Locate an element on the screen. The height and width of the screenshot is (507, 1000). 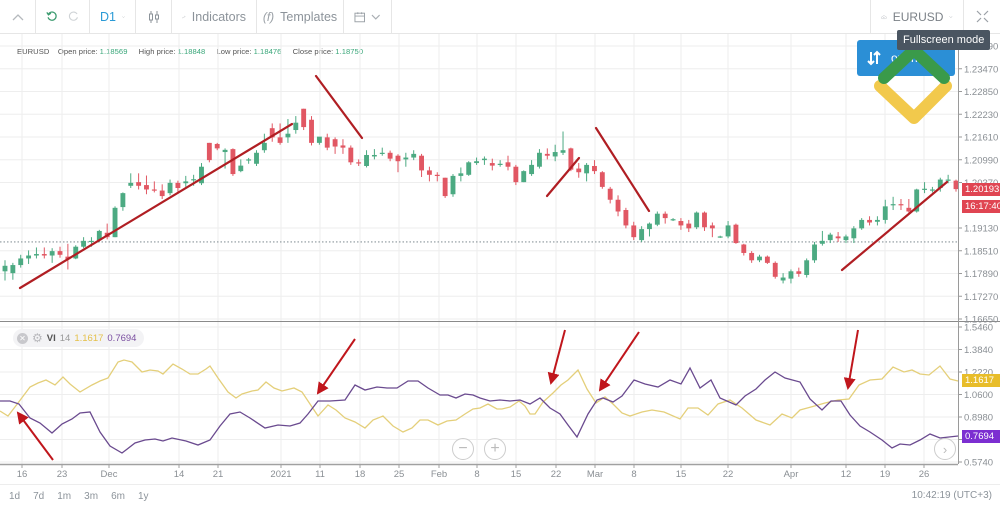
symbol-select: EURUSD is located at coordinates (917, 16).